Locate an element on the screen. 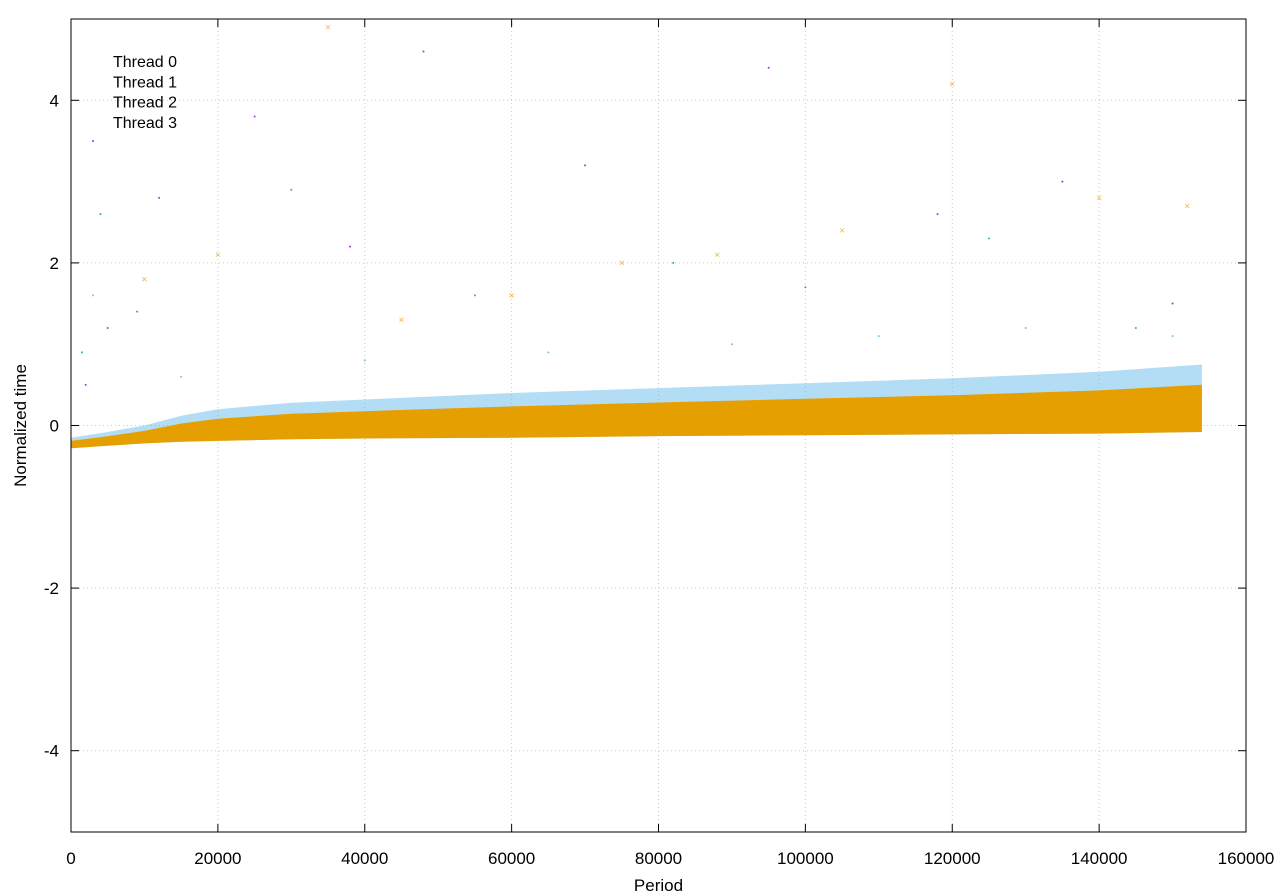 Image resolution: width=1280 pixels, height=896 pixels. y-tick-label: -4 is located at coordinates (51, 751).